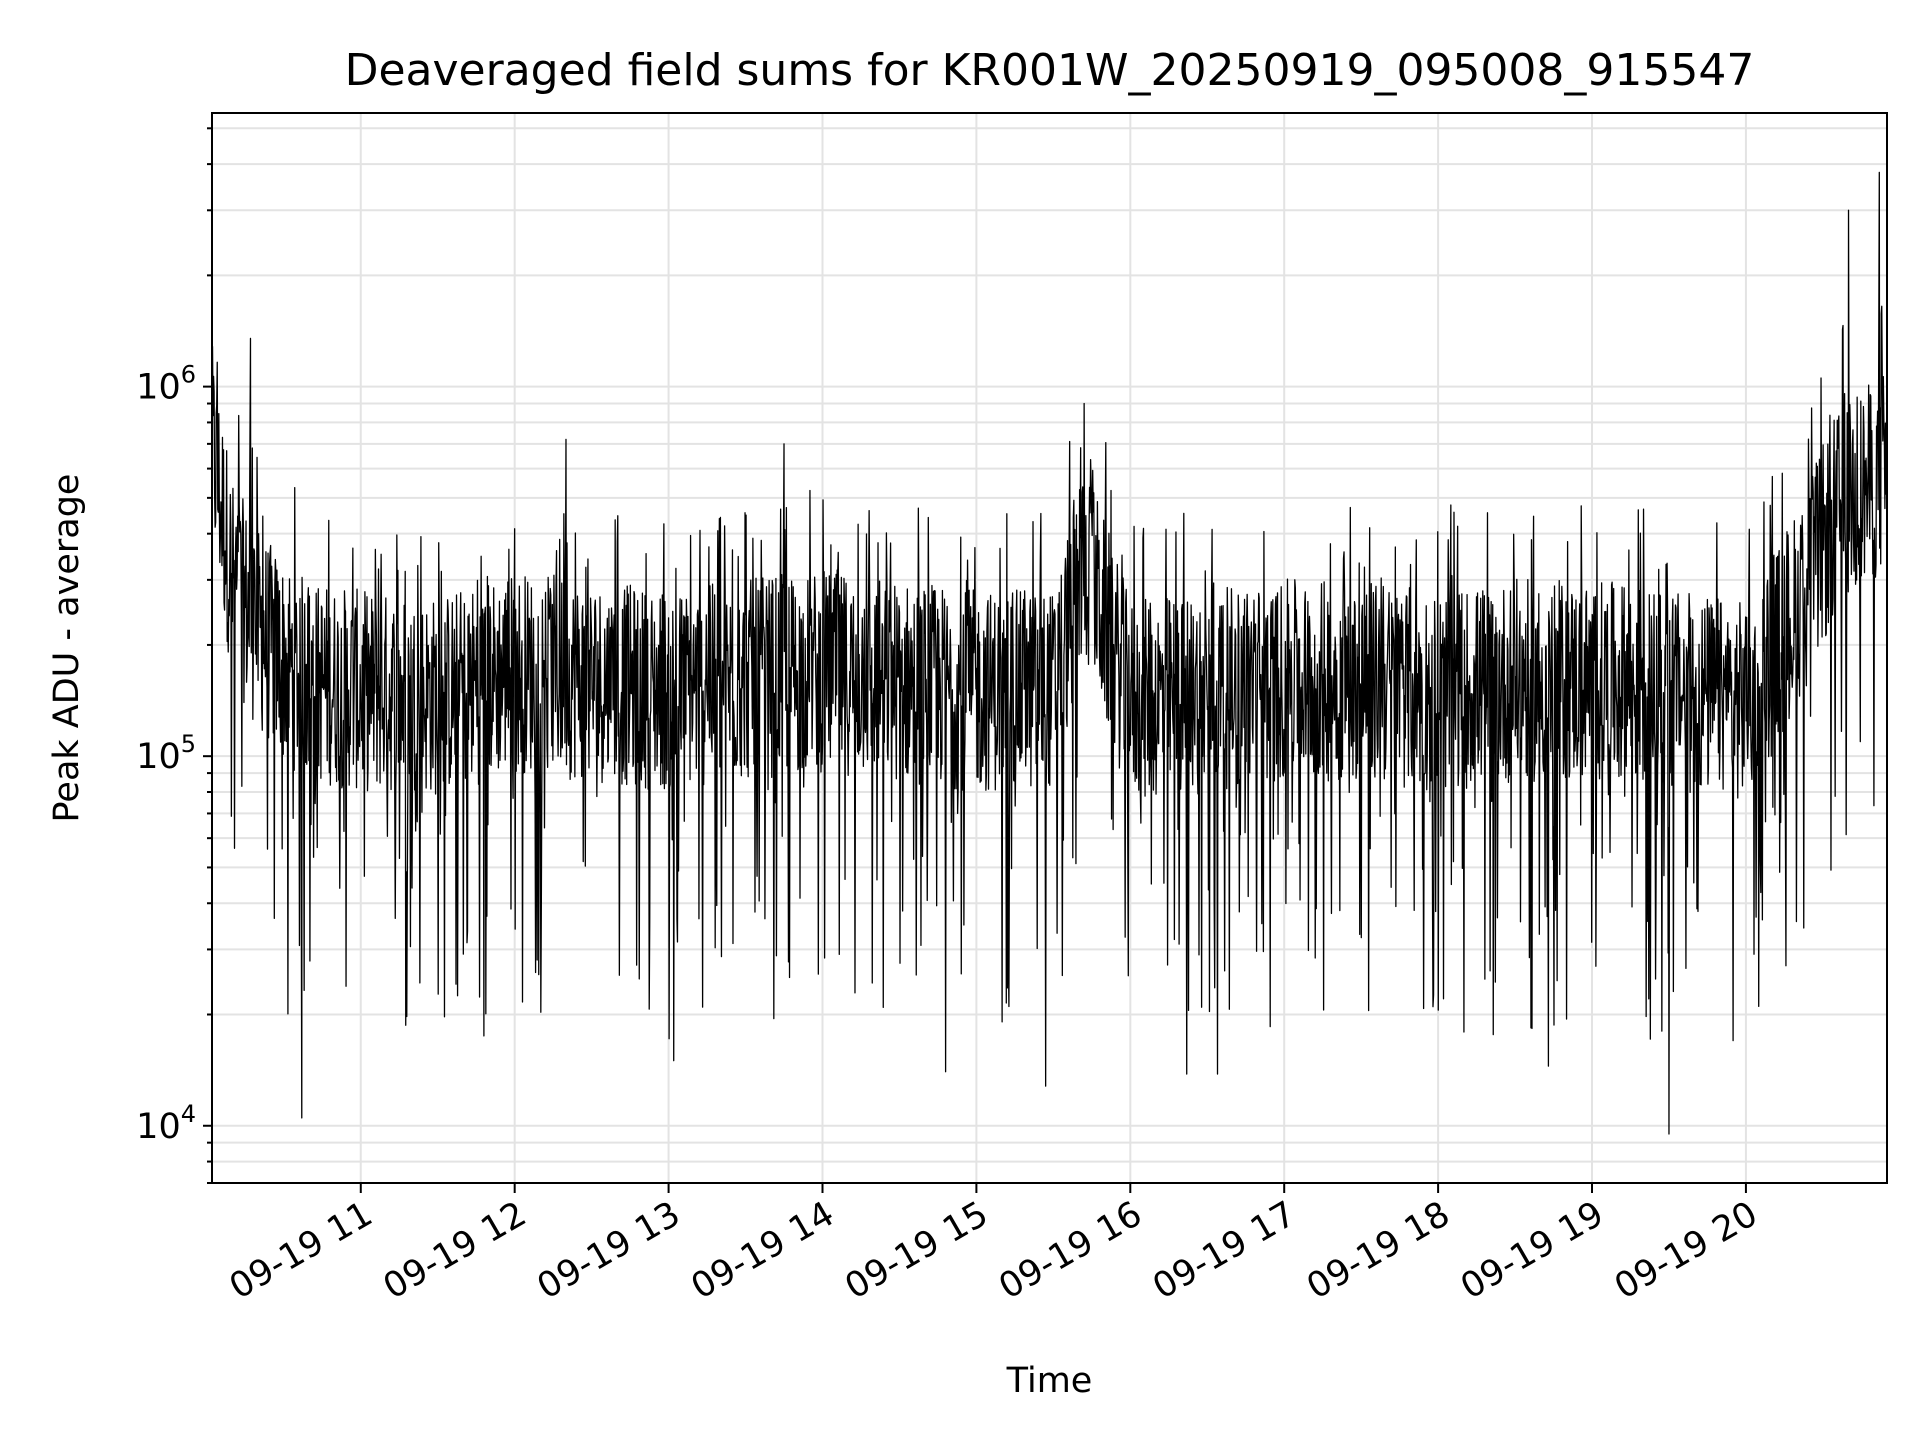 This screenshot has height=1440, width=1920. What do you see at coordinates (188, 744) in the screenshot?
I see `y-tick-exponent: 5` at bounding box center [188, 744].